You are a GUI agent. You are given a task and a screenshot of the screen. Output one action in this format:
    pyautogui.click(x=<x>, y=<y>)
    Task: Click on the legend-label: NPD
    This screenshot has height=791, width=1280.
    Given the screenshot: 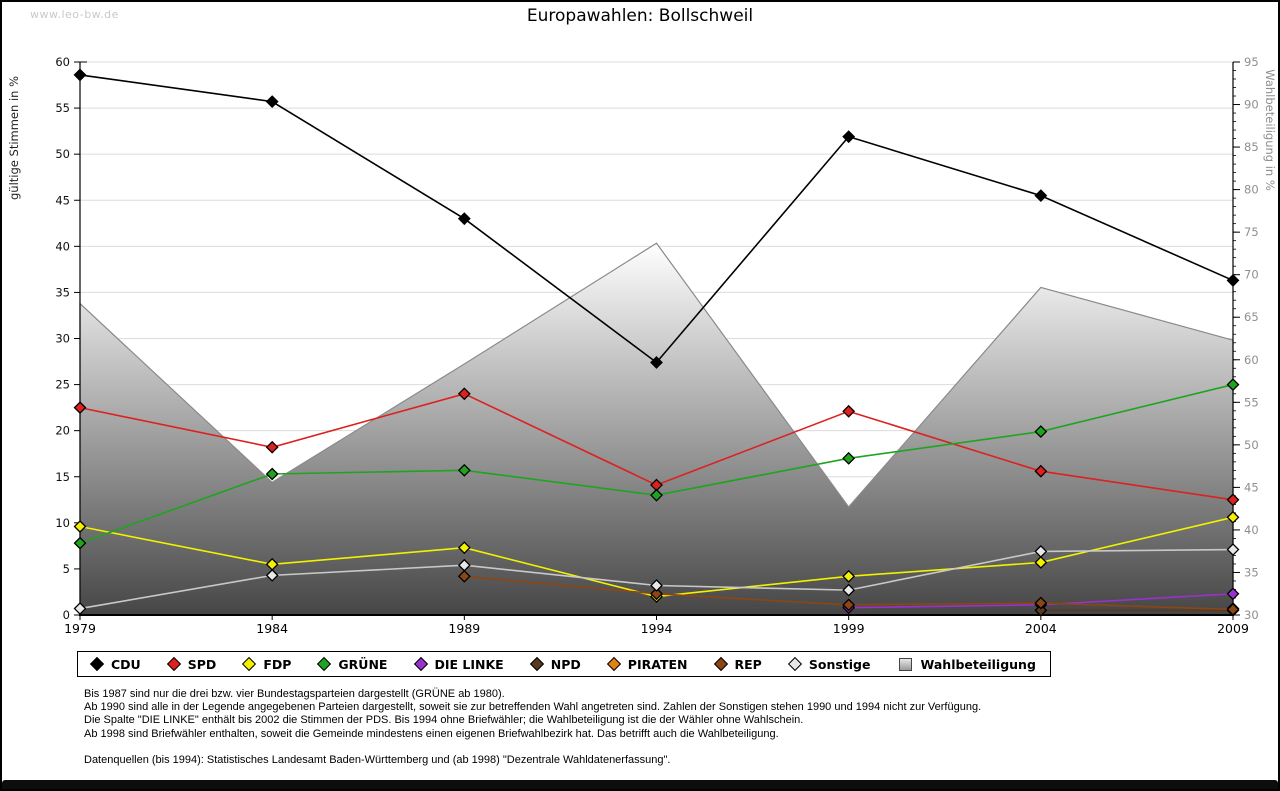 What is the action you would take?
    pyautogui.click(x=565, y=664)
    